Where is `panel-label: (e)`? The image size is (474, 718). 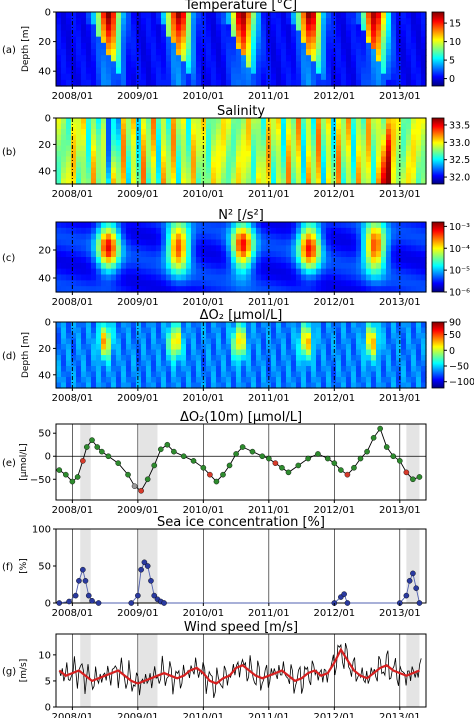
panel-label: (e) is located at coordinates (9, 463).